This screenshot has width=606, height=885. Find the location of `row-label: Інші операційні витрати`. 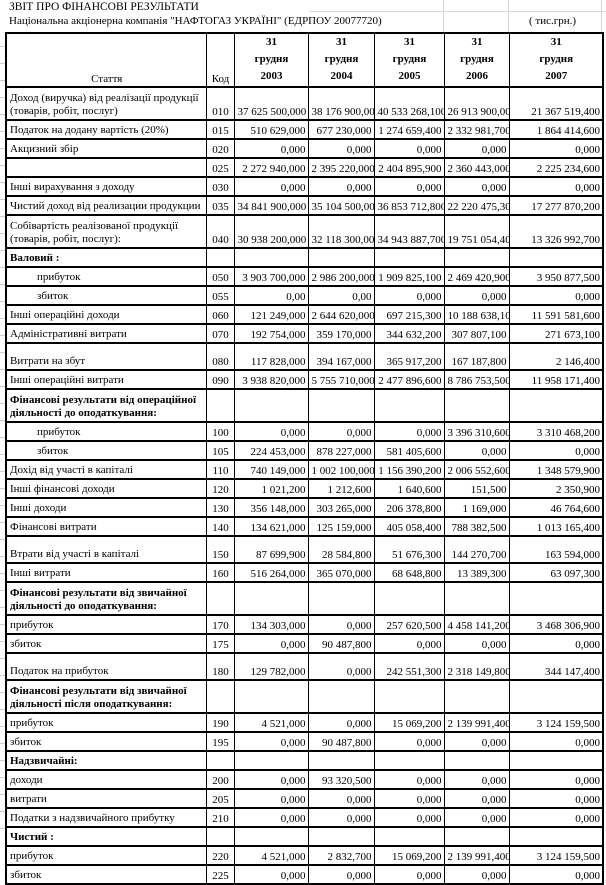

row-label: Інші операційні витрати is located at coordinates (106, 379).